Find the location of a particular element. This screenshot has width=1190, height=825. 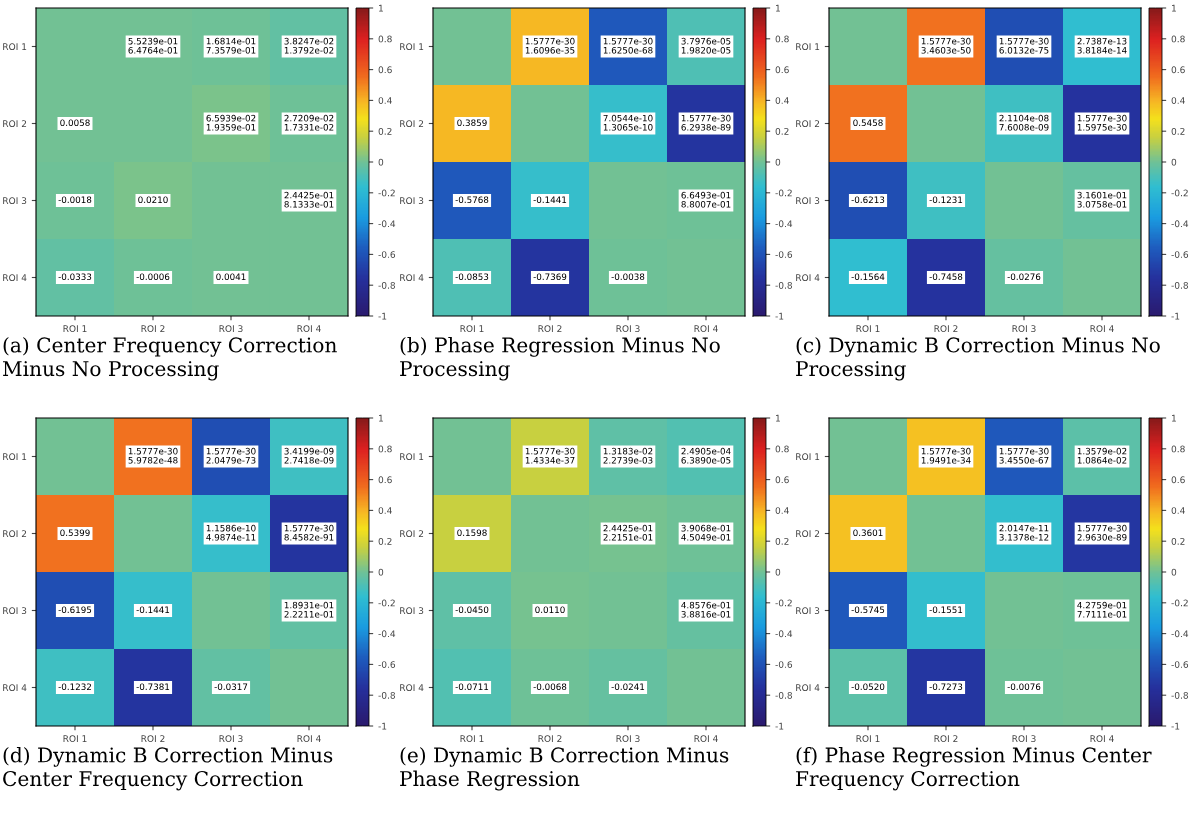

data-label: 0.5399 is located at coordinates (75, 533).